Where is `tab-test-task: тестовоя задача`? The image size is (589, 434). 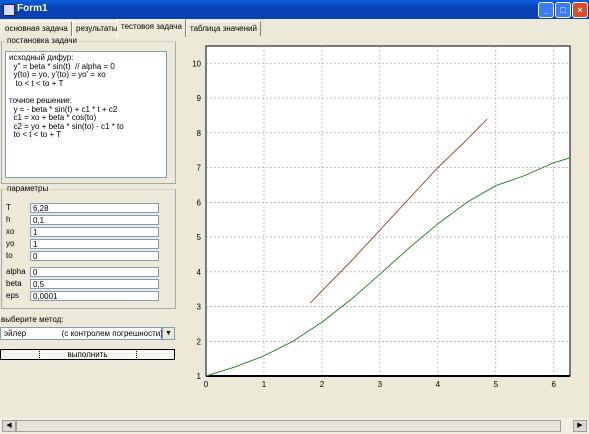
tab-test-task: тестовоя задача is located at coordinates (151, 28).